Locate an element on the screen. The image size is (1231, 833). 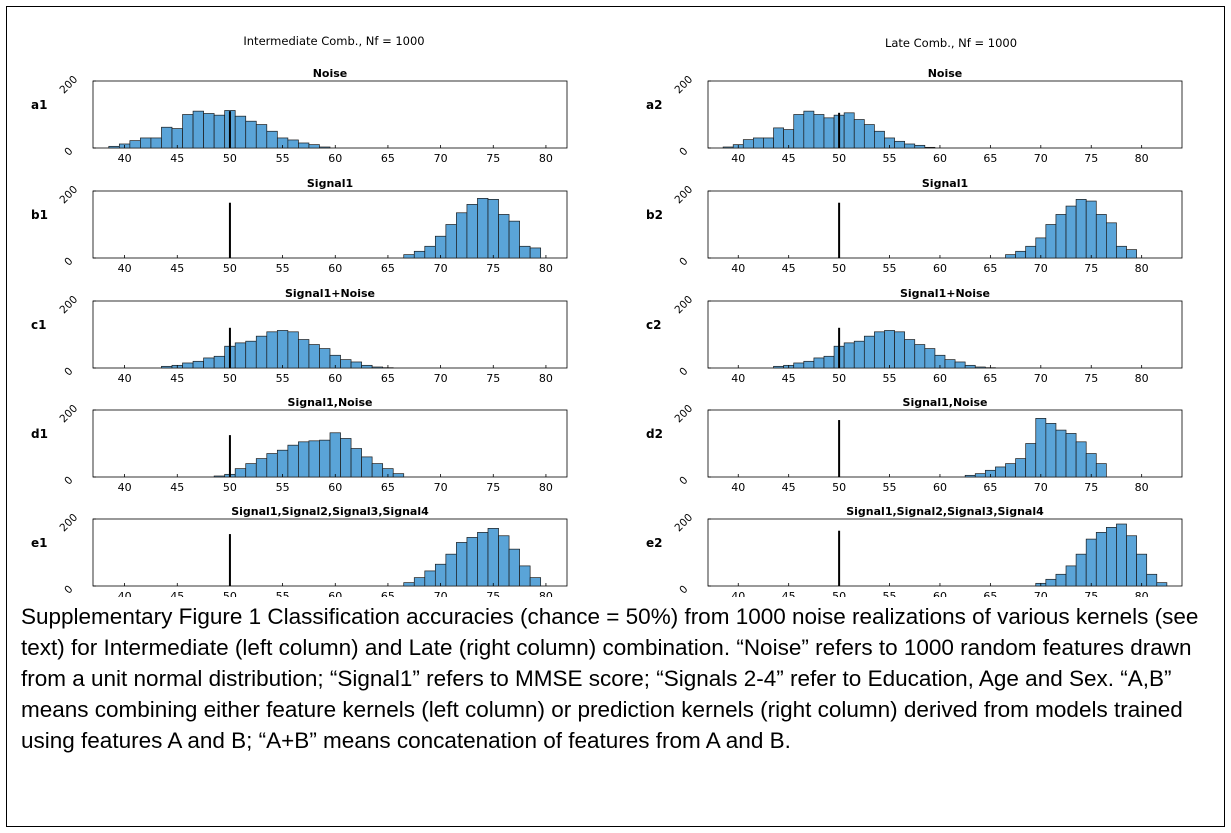
panel-label: c1 is located at coordinates (38, 325).